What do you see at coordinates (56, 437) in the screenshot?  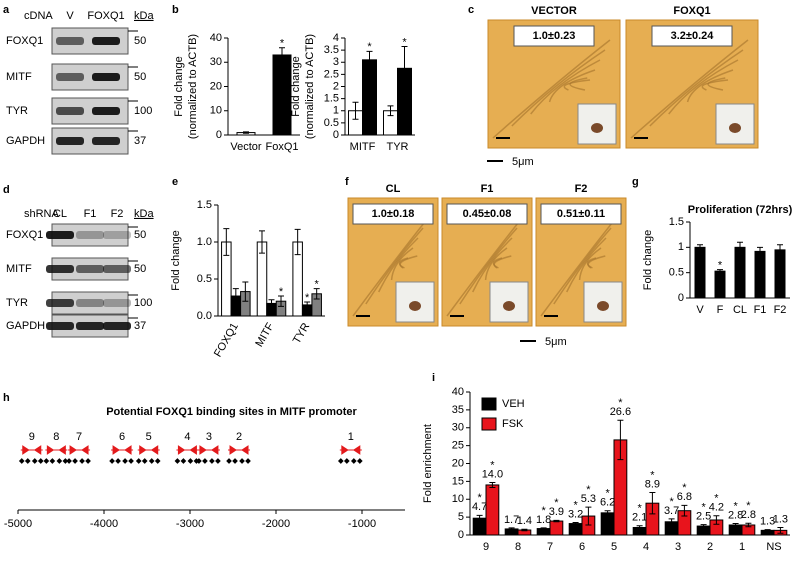 I see `site-label: 8` at bounding box center [56, 437].